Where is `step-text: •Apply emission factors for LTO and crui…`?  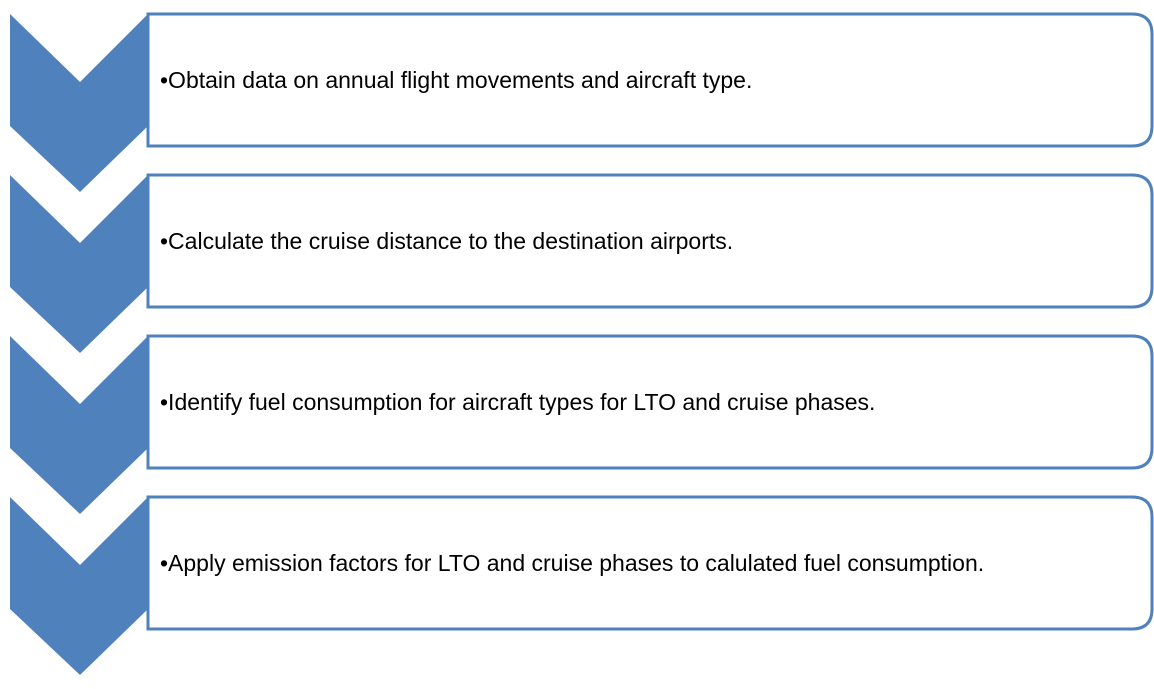 step-text: •Apply emission factors for LTO and crui… is located at coordinates (572, 562).